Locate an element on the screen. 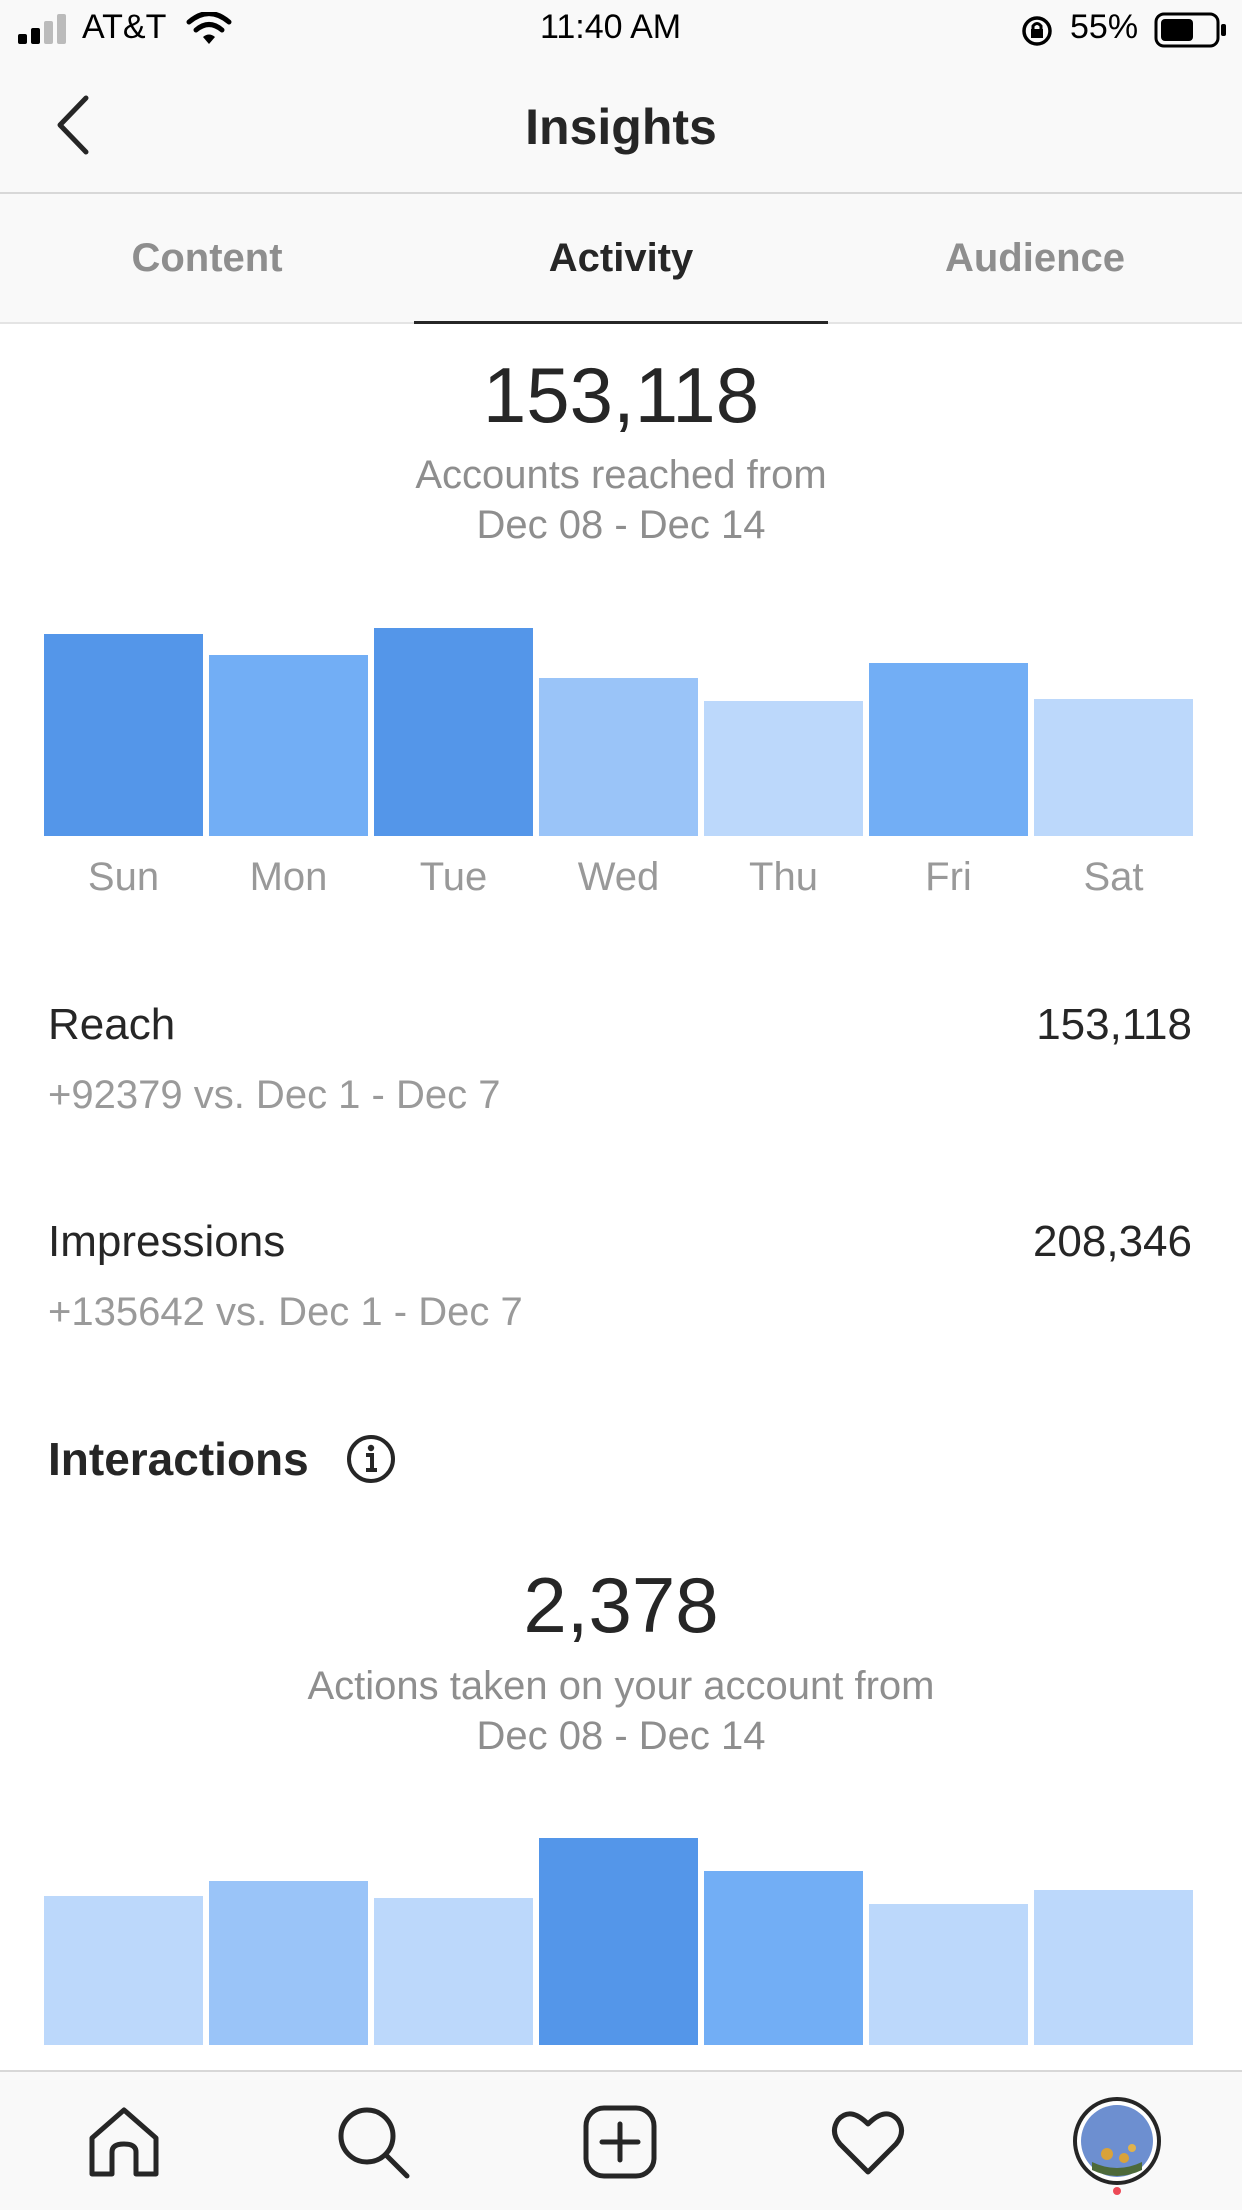 This screenshot has height=2210, width=1242. reach-comparison: +92379 vs. Dec 1 - Dec 7 is located at coordinates (274, 1095).